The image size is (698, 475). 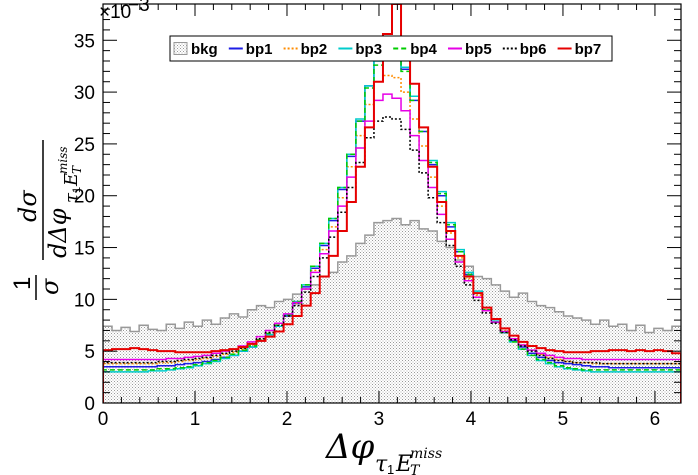 I want to click on y-tick-label: 35, so click(x=84, y=41).